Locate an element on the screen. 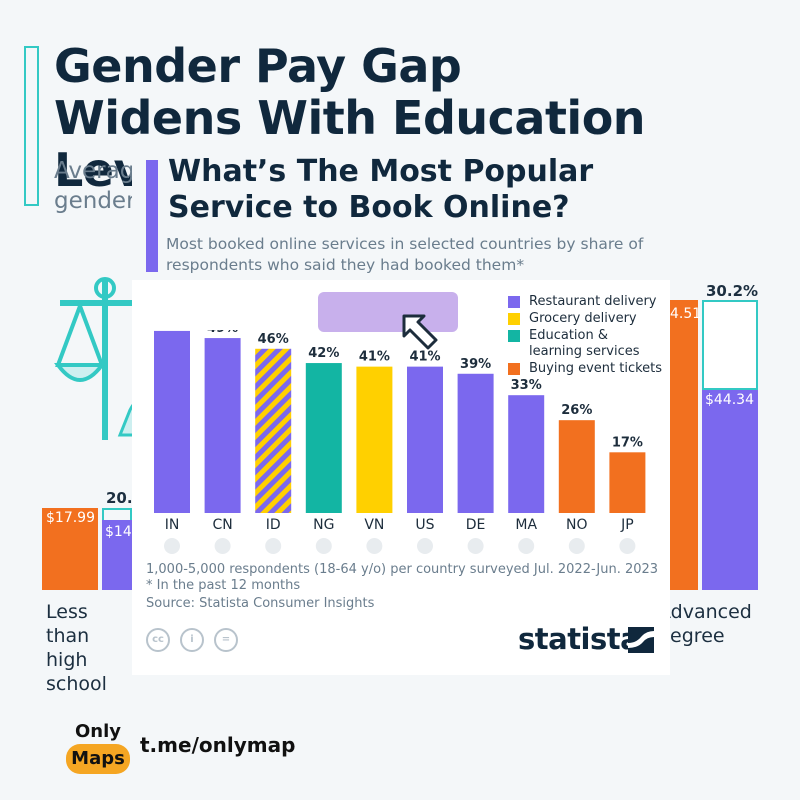 This screenshot has height=800, width=800. tick-label-id: ID is located at coordinates (273, 525).